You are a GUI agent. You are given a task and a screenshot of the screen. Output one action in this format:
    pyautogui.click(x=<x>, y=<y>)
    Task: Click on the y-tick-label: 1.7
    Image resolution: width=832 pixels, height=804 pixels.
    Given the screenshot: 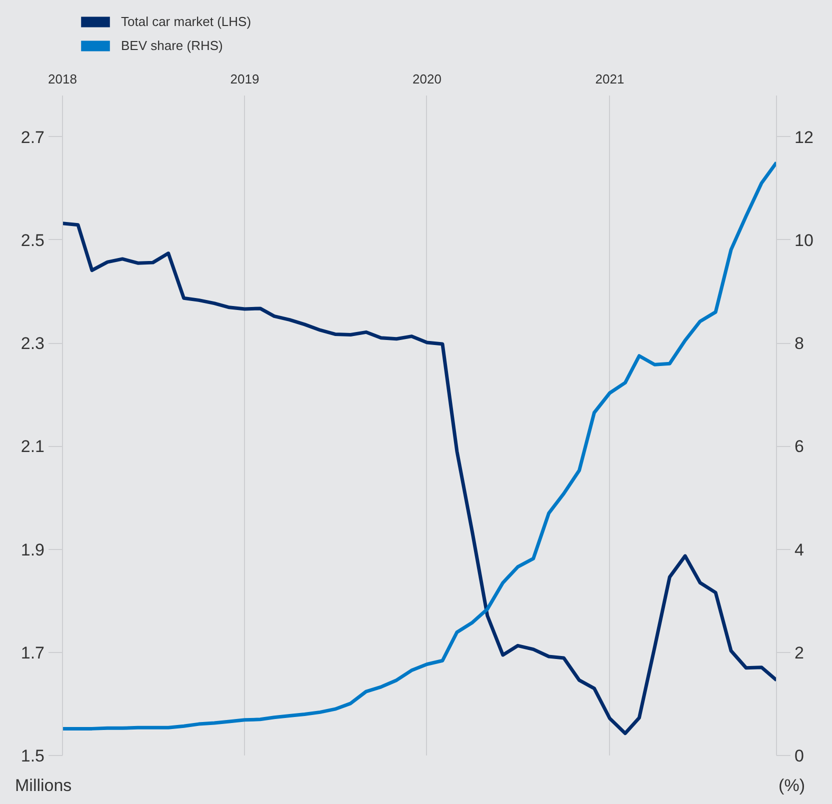 What is the action you would take?
    pyautogui.click(x=32, y=652)
    